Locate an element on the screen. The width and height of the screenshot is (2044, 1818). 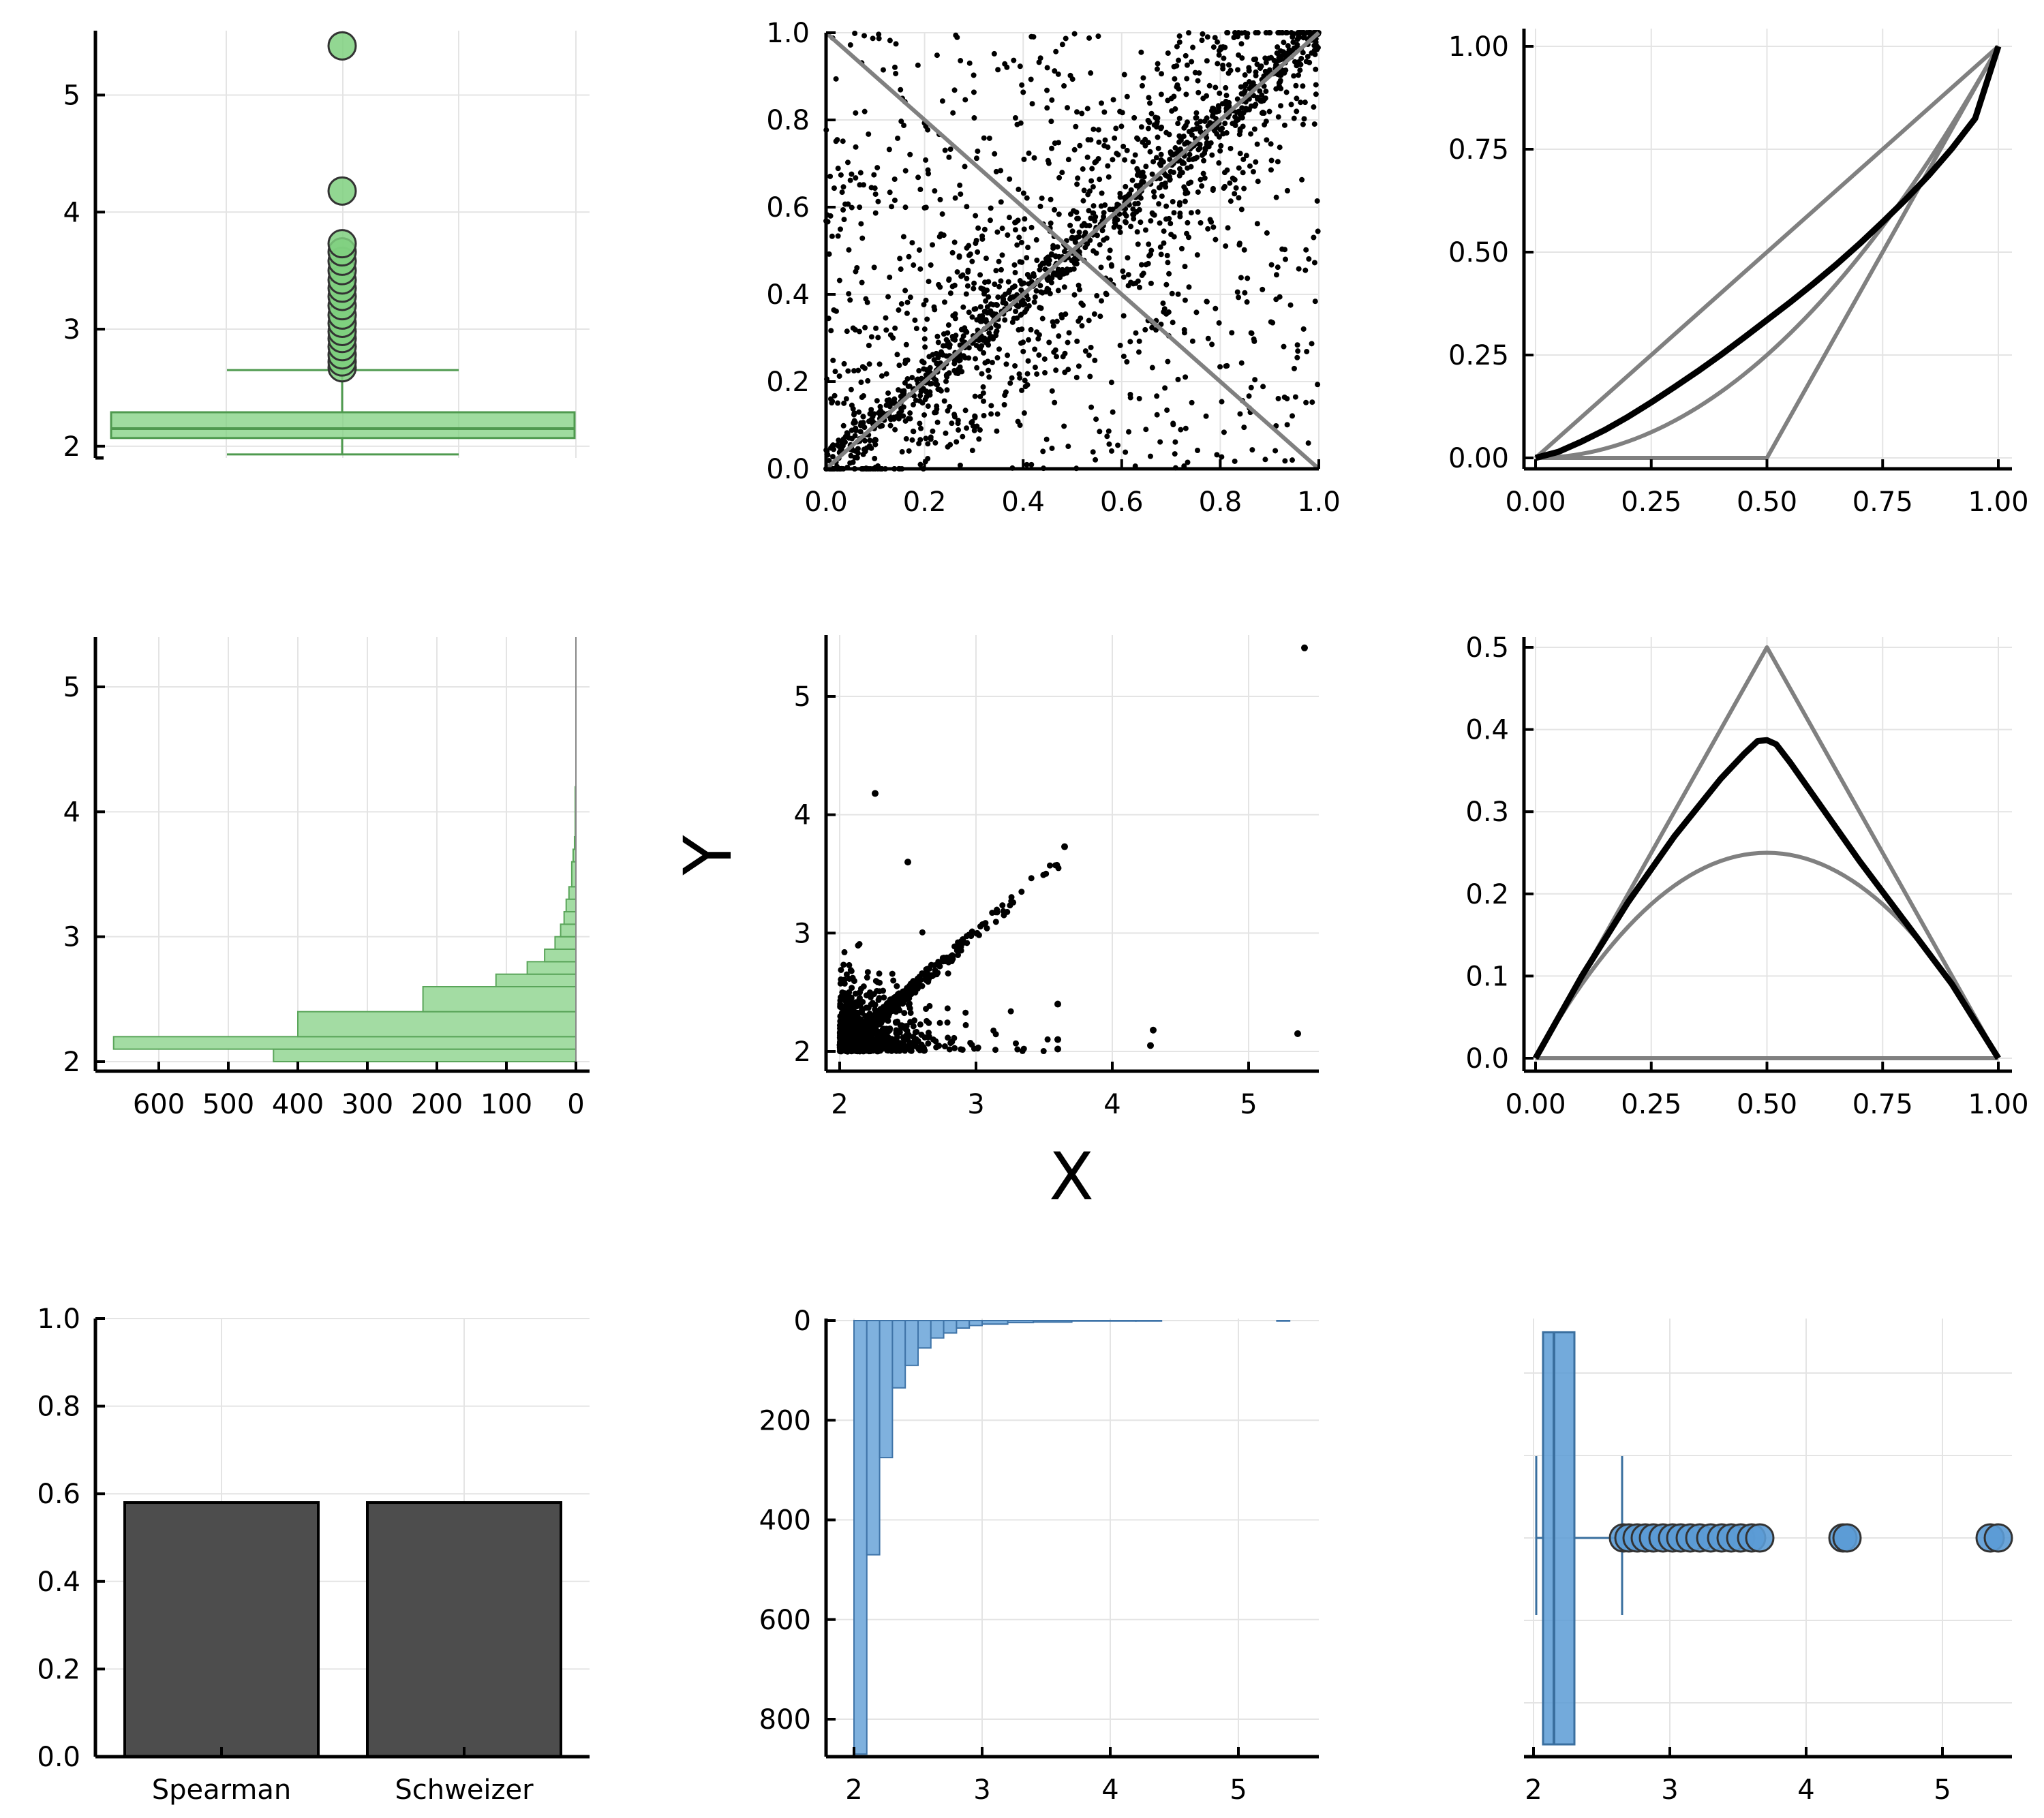
y-tick-label: 3 is located at coordinates (71, 329).